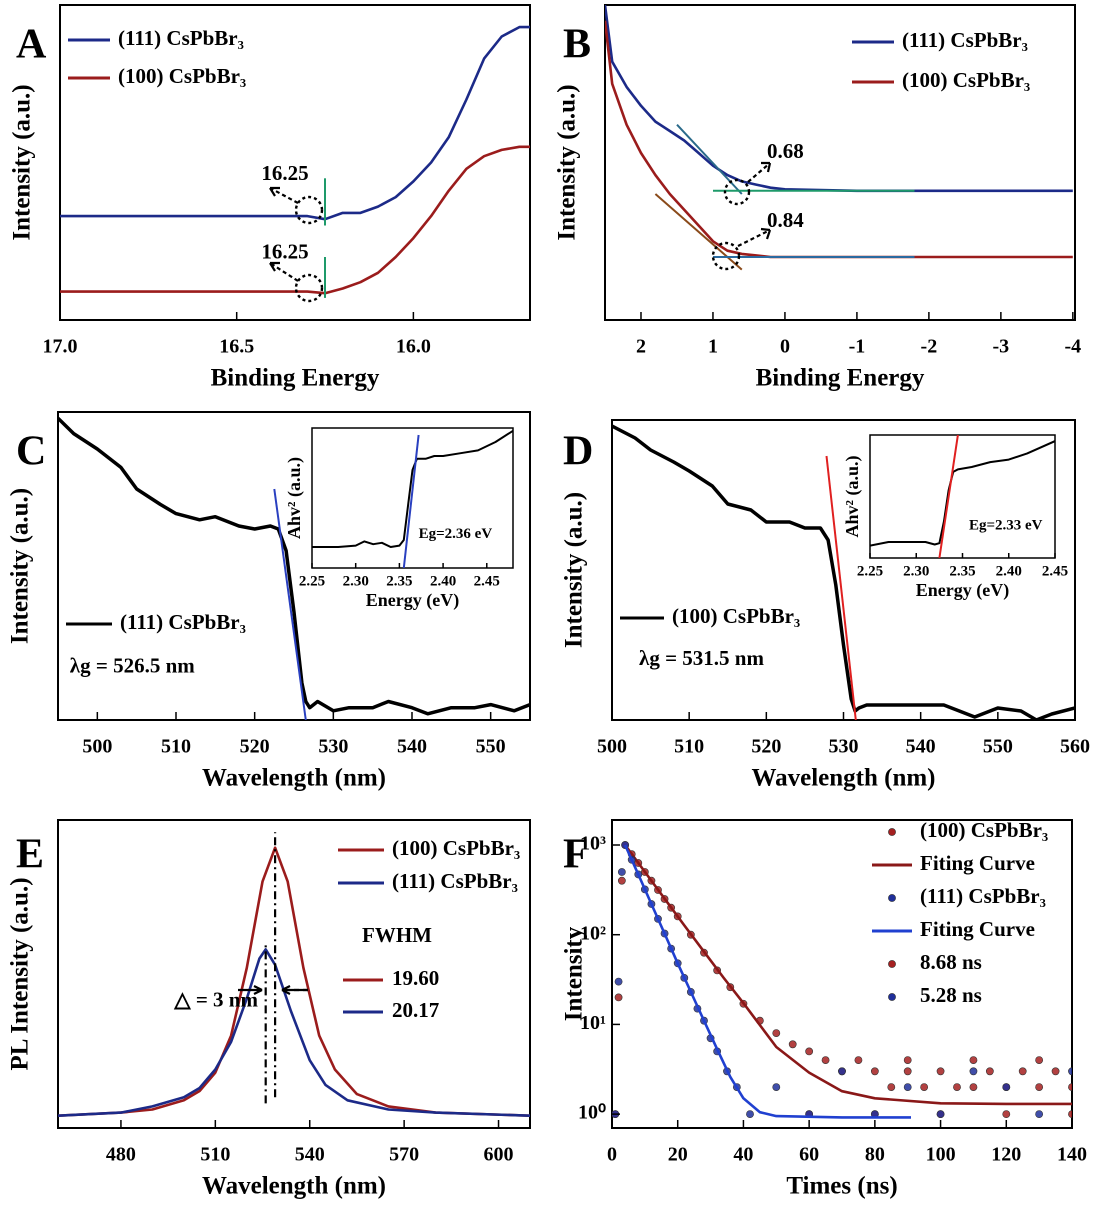 This screenshot has height=1216, width=1110. Describe the element at coordinates (456, 534) in the screenshot. I see `annotation: Eg=2.36 eV` at that location.